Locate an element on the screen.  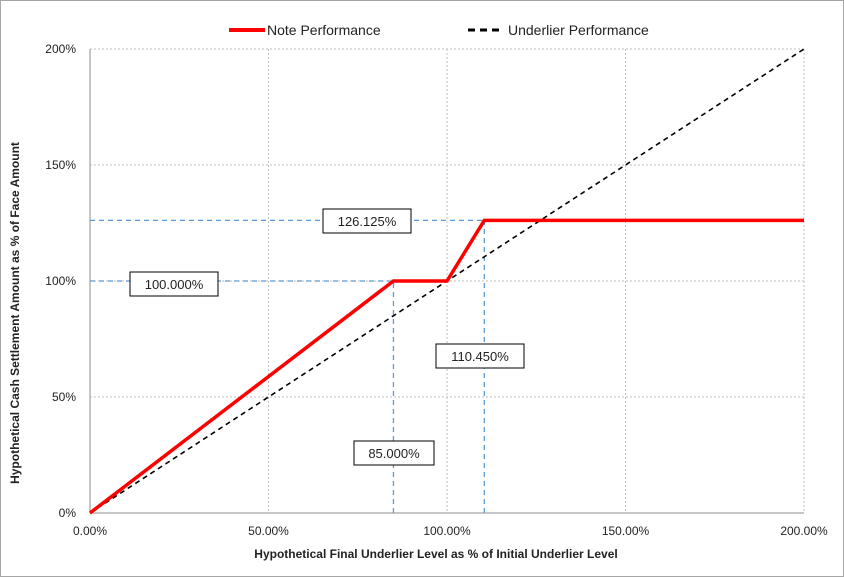
legend-underlier-performance-label: Underlier Performance is located at coordinates (578, 30).